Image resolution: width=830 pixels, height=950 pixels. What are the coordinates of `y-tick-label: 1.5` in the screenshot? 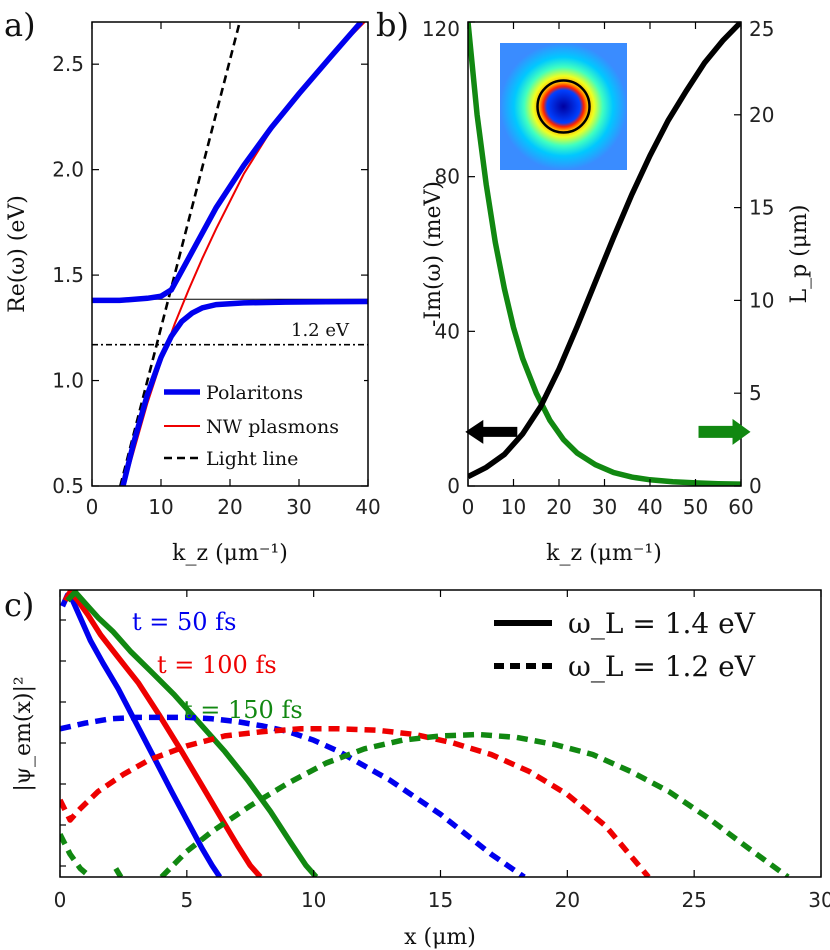 It's located at (68, 275).